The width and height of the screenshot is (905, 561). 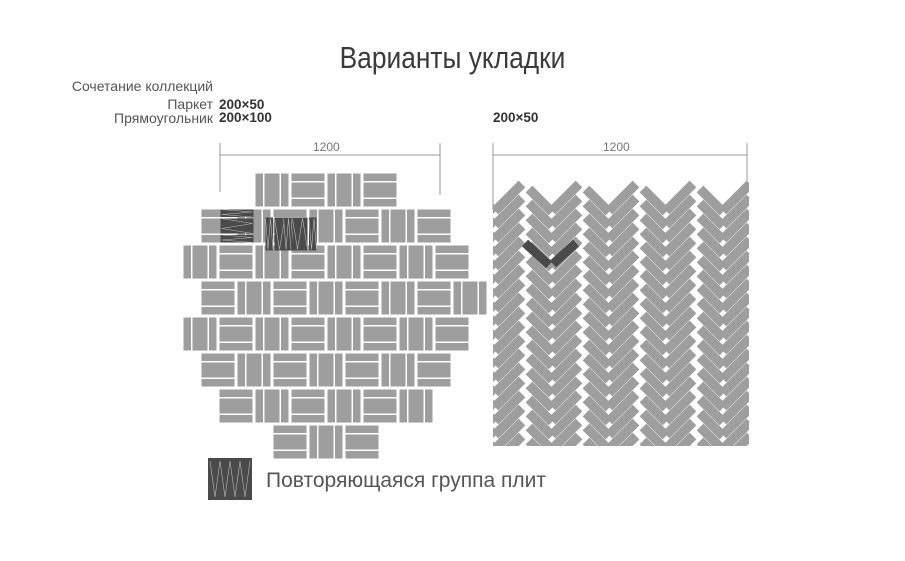 What do you see at coordinates (245, 117) in the screenshot?
I see `size-rectangle: 200×100` at bounding box center [245, 117].